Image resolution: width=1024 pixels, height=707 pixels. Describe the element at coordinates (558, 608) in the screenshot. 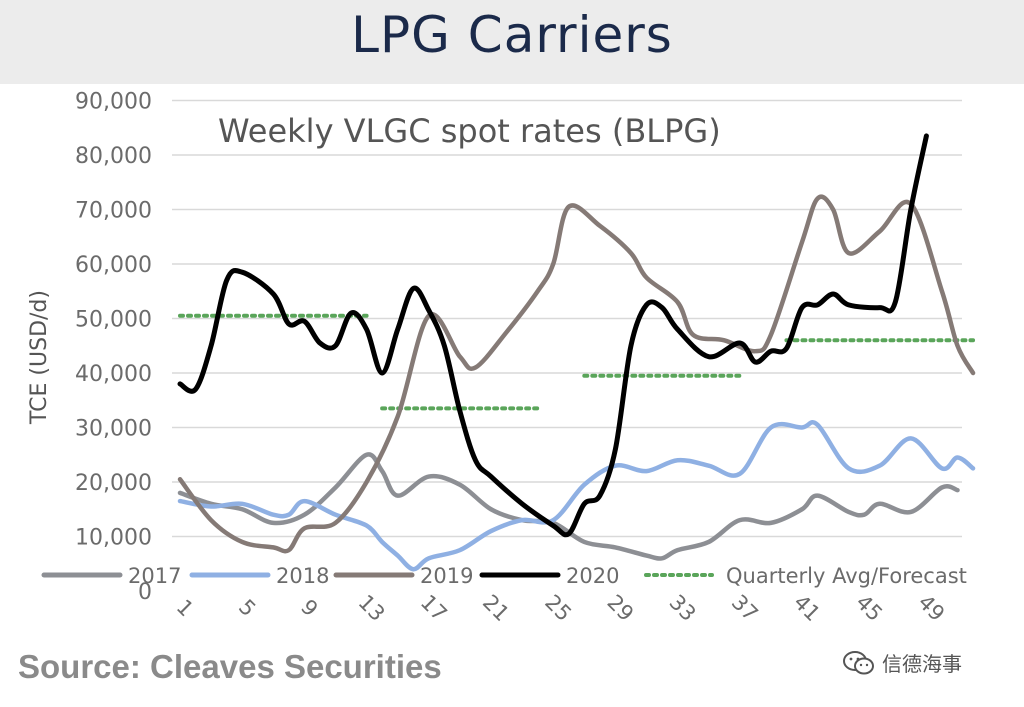

I see `x-tick-label: 25` at that location.